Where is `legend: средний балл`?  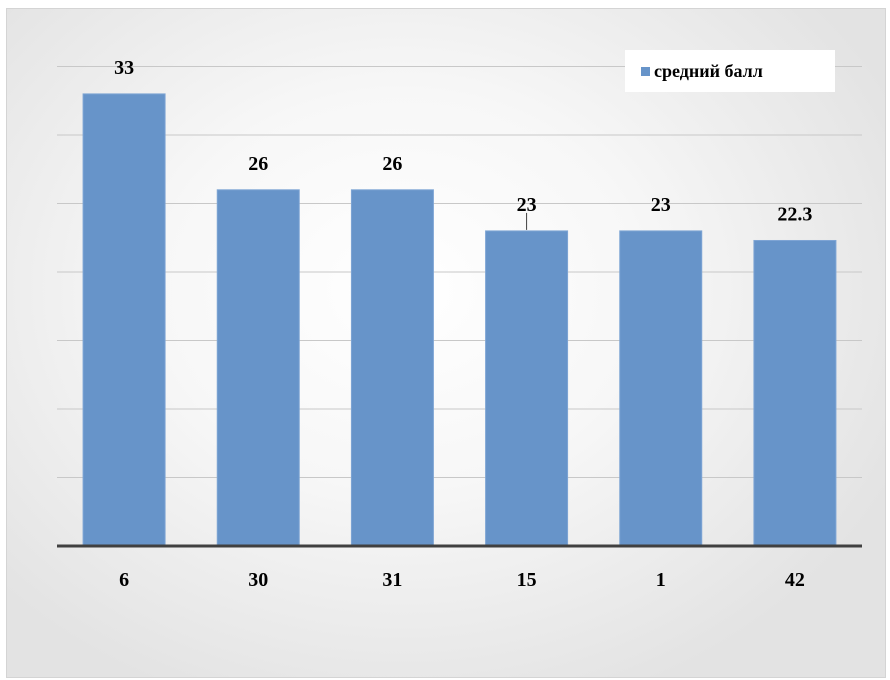 legend: средний балл is located at coordinates (730, 71).